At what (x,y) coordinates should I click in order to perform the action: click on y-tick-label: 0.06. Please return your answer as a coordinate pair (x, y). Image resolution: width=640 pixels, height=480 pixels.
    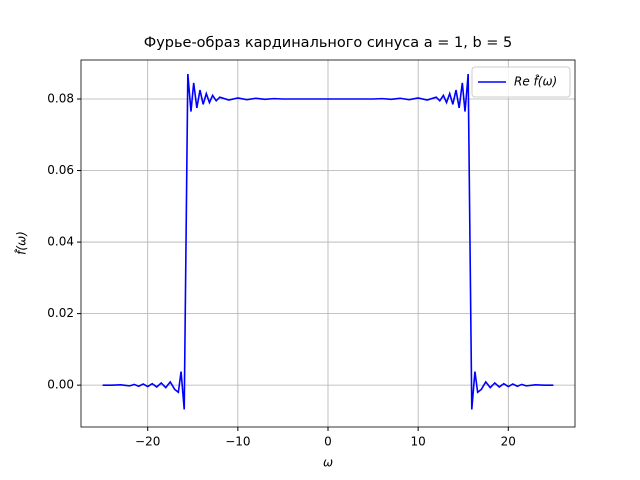
    Looking at the image, I should click on (60, 170).